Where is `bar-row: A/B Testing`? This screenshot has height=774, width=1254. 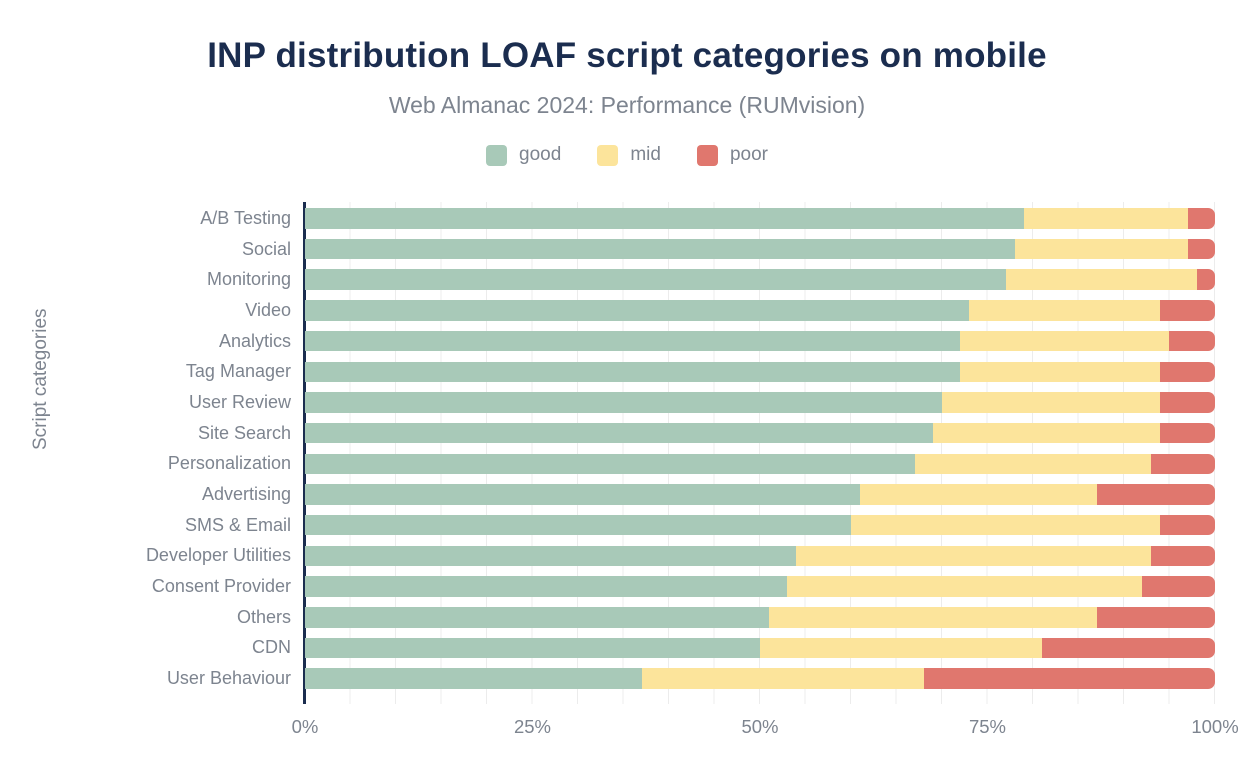
bar-row: A/B Testing is located at coordinates (627, 218).